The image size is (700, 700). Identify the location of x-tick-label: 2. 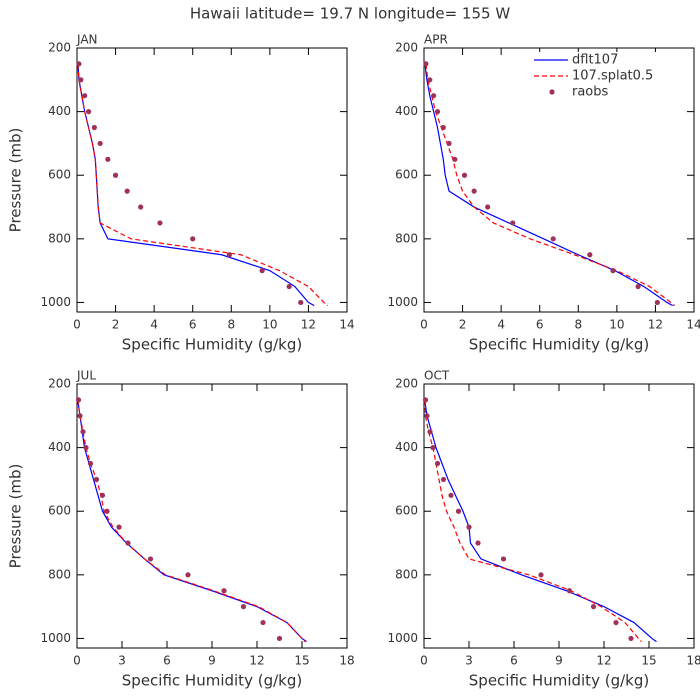
(463, 325).